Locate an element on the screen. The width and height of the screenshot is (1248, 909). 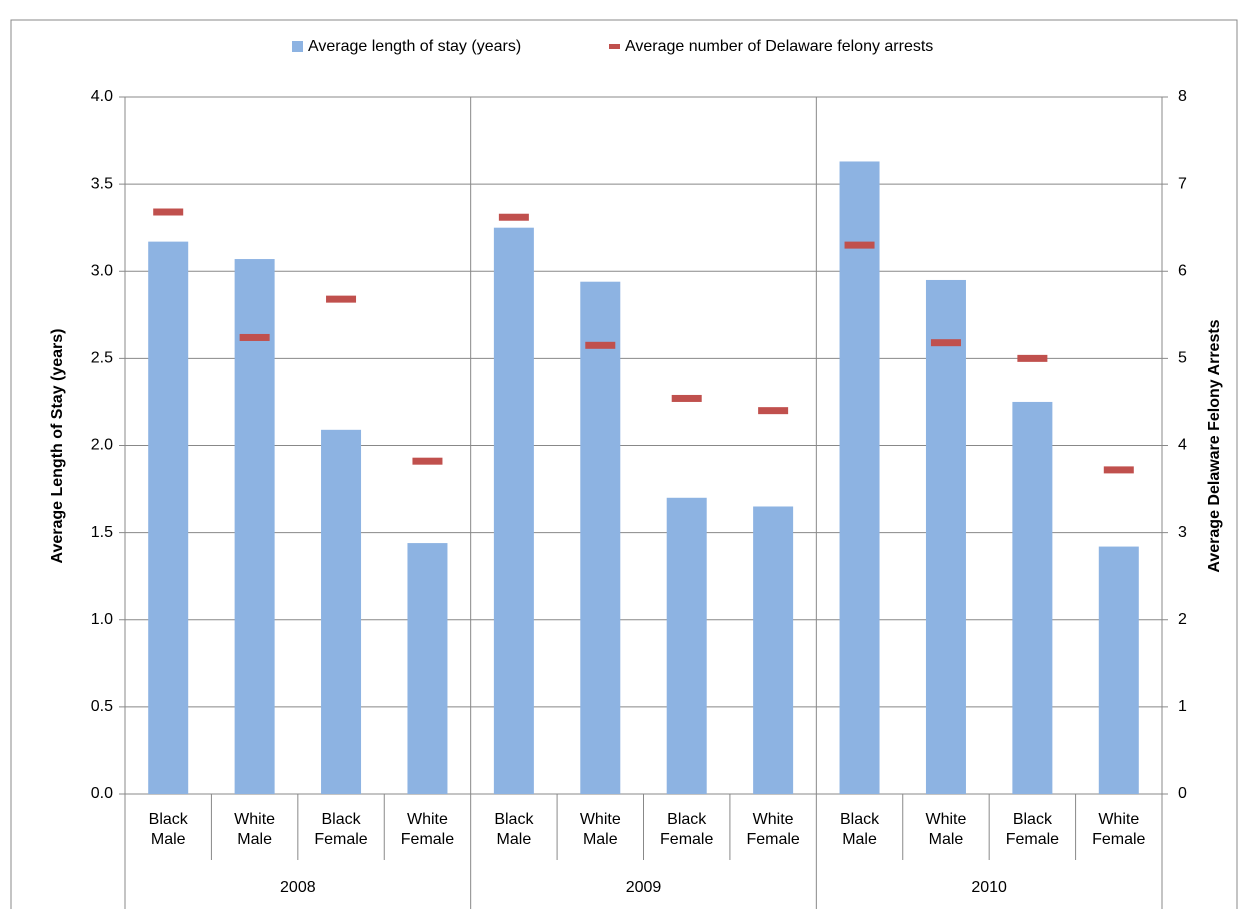
y2-tick-label: 1 is located at coordinates (1182, 706).